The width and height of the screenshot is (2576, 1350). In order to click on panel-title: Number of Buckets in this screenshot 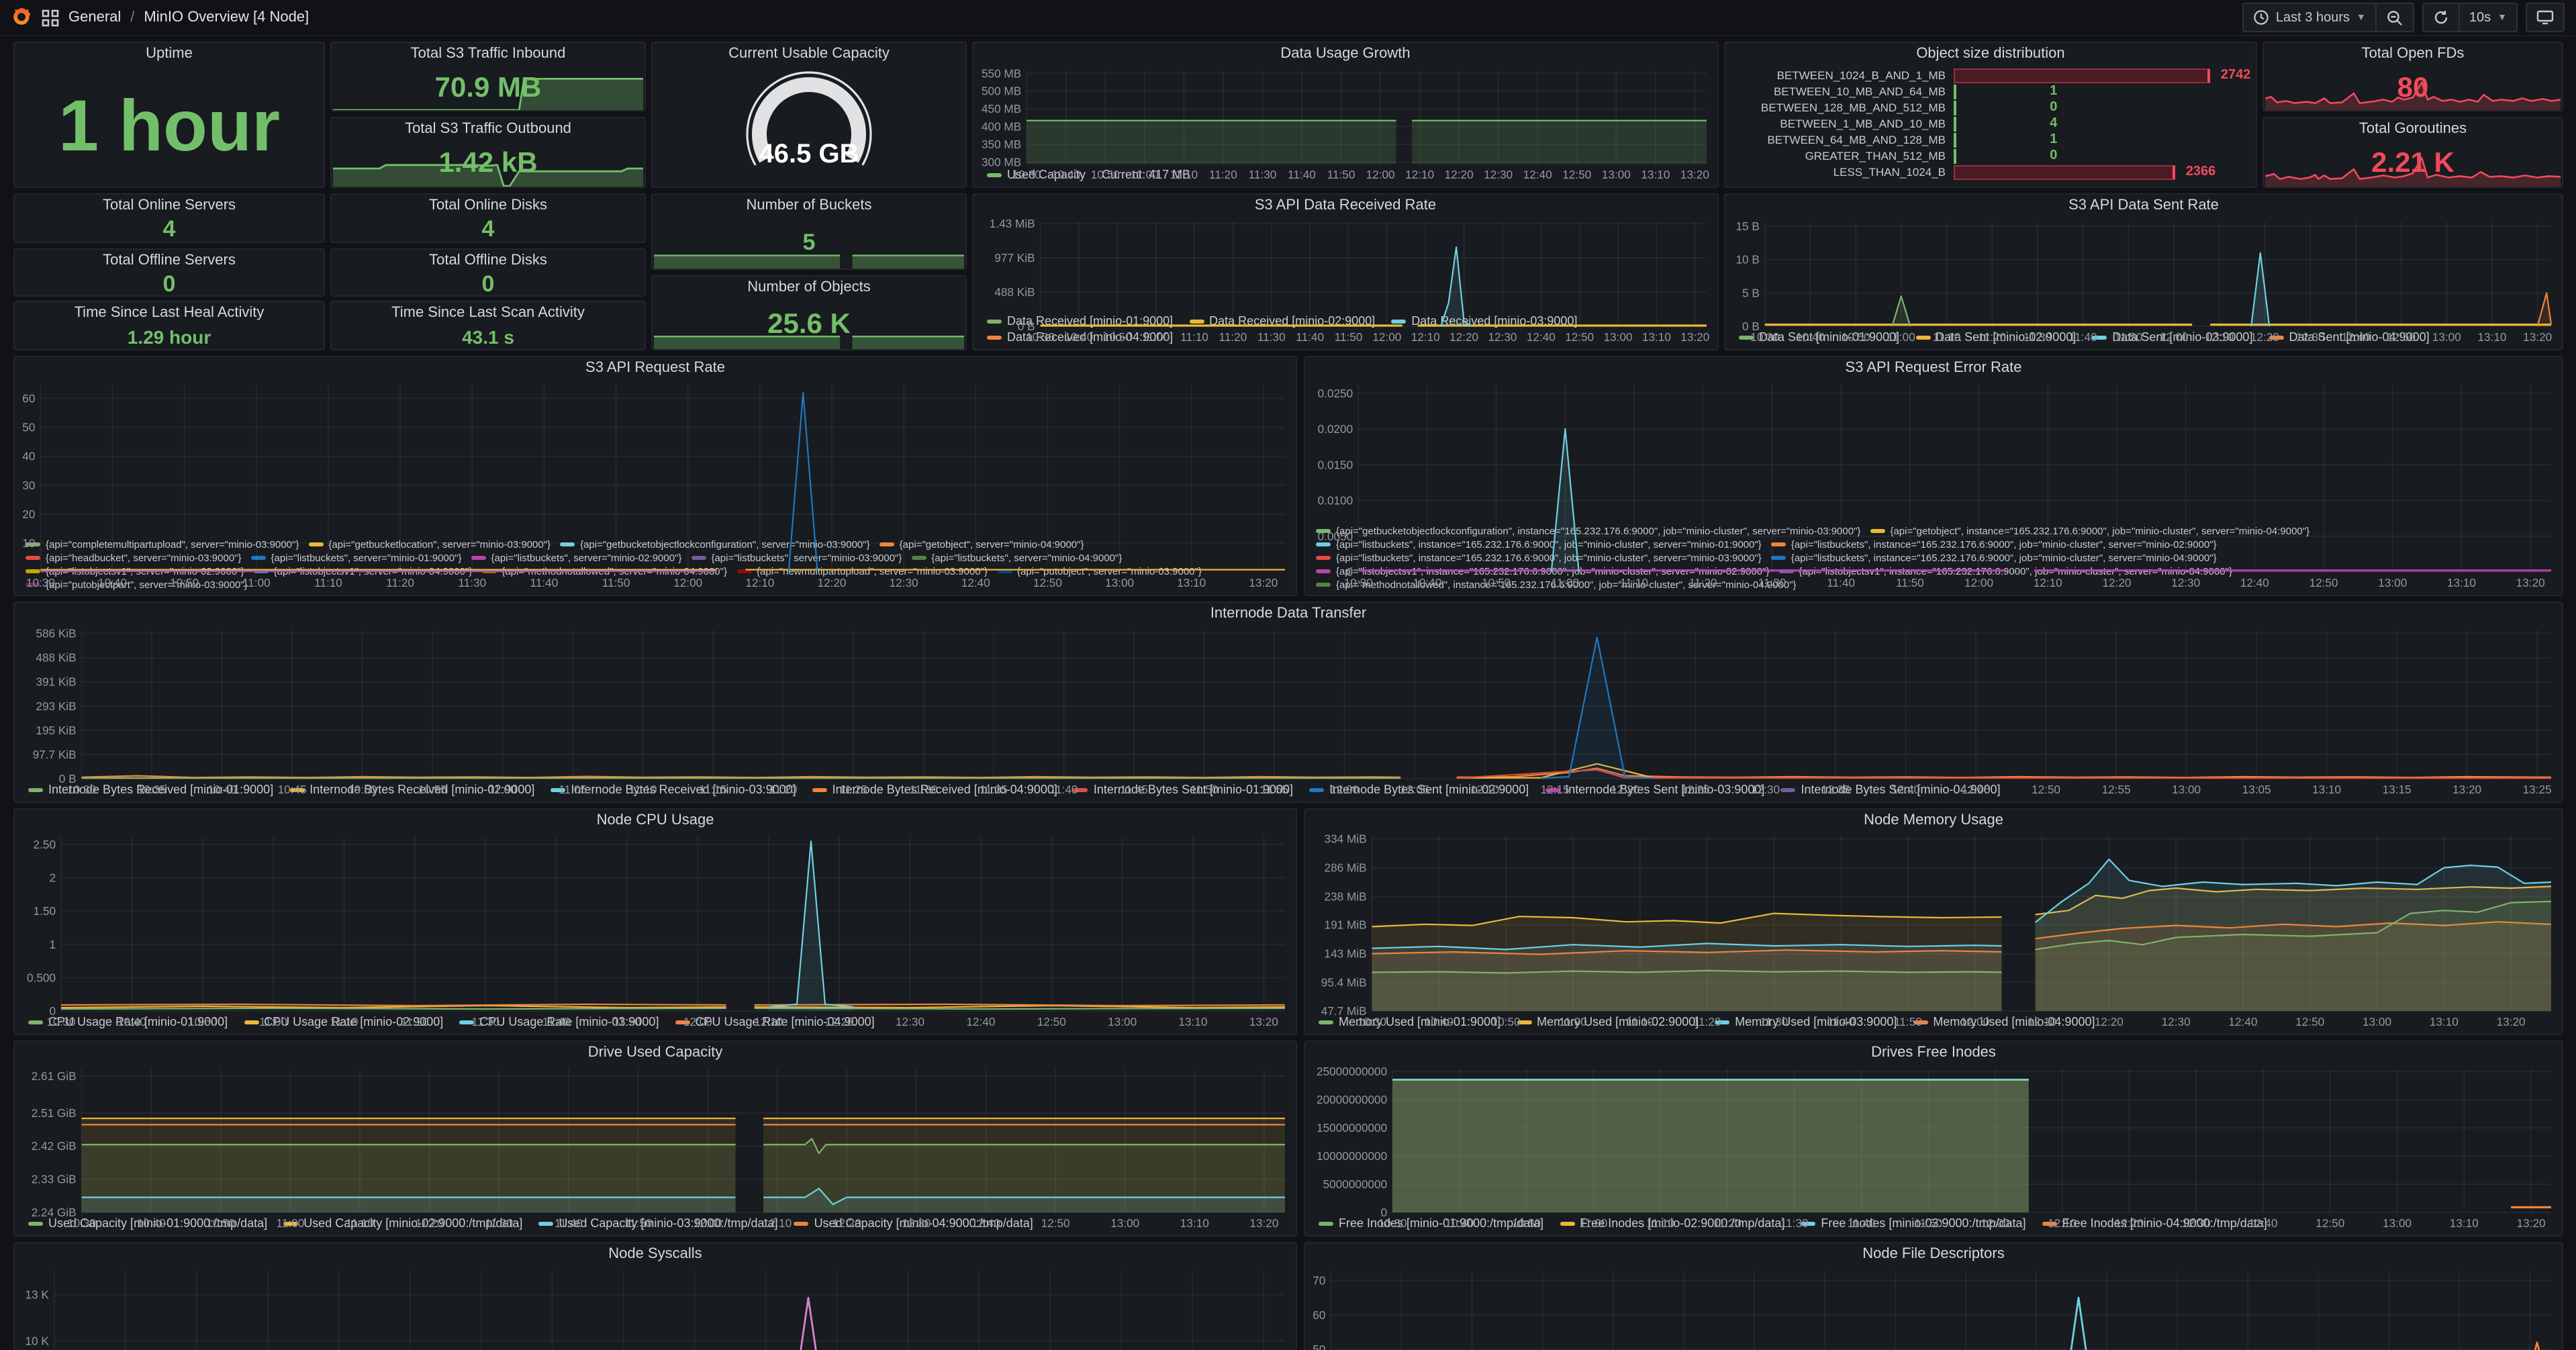, I will do `click(809, 205)`.